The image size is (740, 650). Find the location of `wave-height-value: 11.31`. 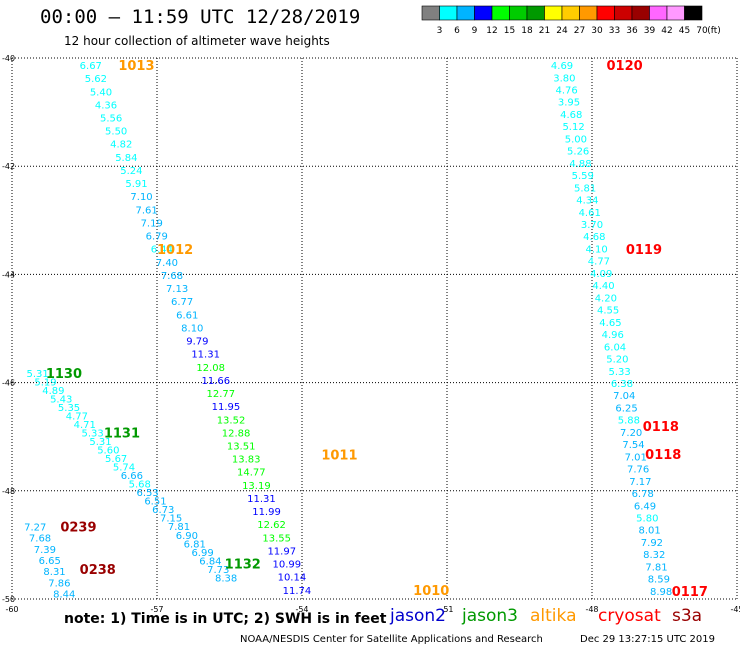

wave-height-value: 11.31 is located at coordinates (205, 355).